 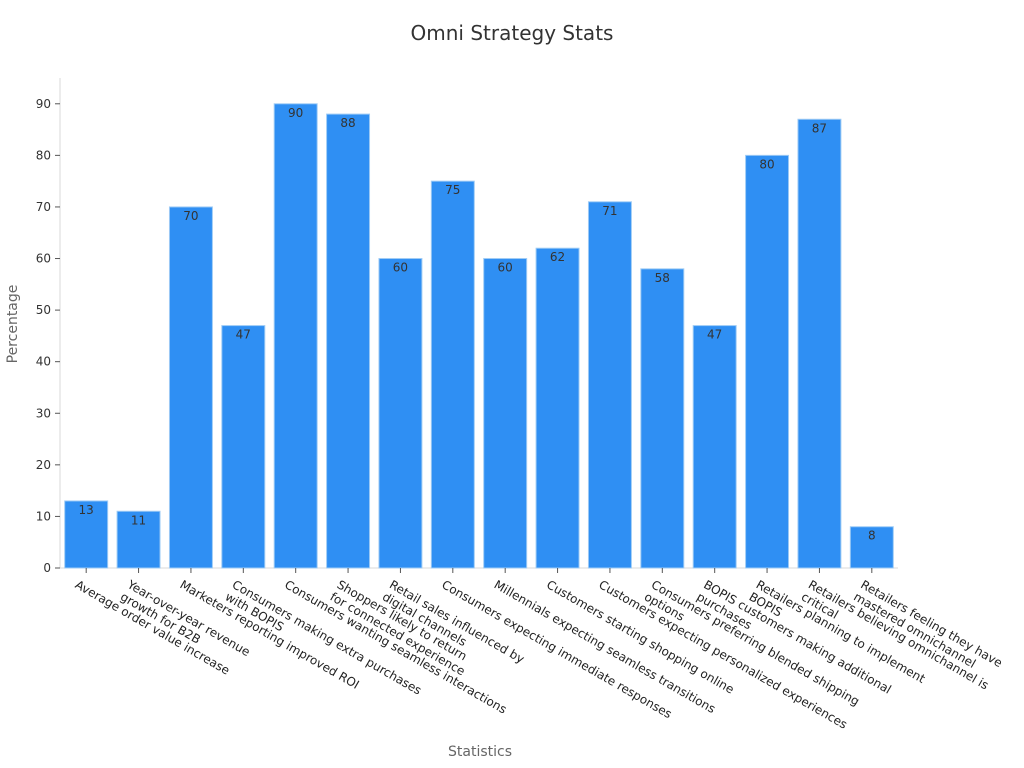 I want to click on bar-value-label: 80, so click(x=766, y=164).